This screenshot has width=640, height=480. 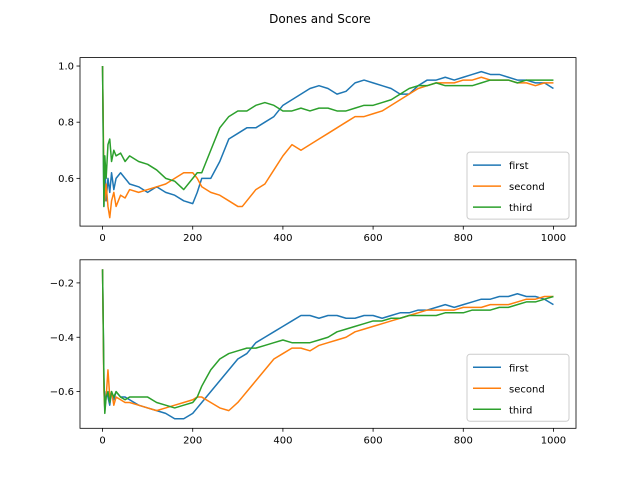 What do you see at coordinates (66, 123) in the screenshot?
I see `y-tick-label: 0.8` at bounding box center [66, 123].